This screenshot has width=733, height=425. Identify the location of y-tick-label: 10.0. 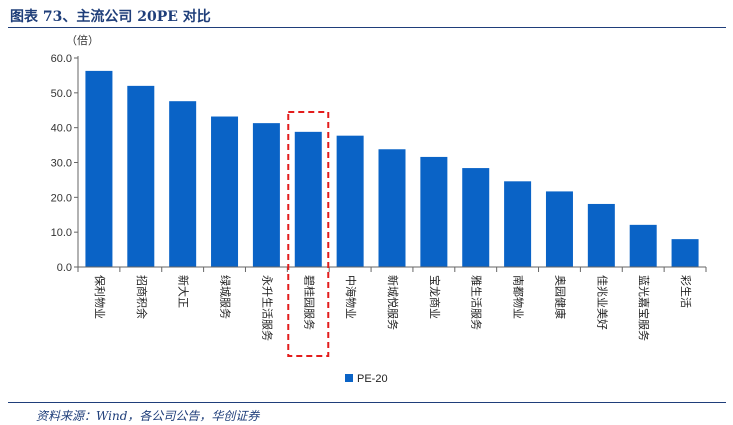
(61, 233).